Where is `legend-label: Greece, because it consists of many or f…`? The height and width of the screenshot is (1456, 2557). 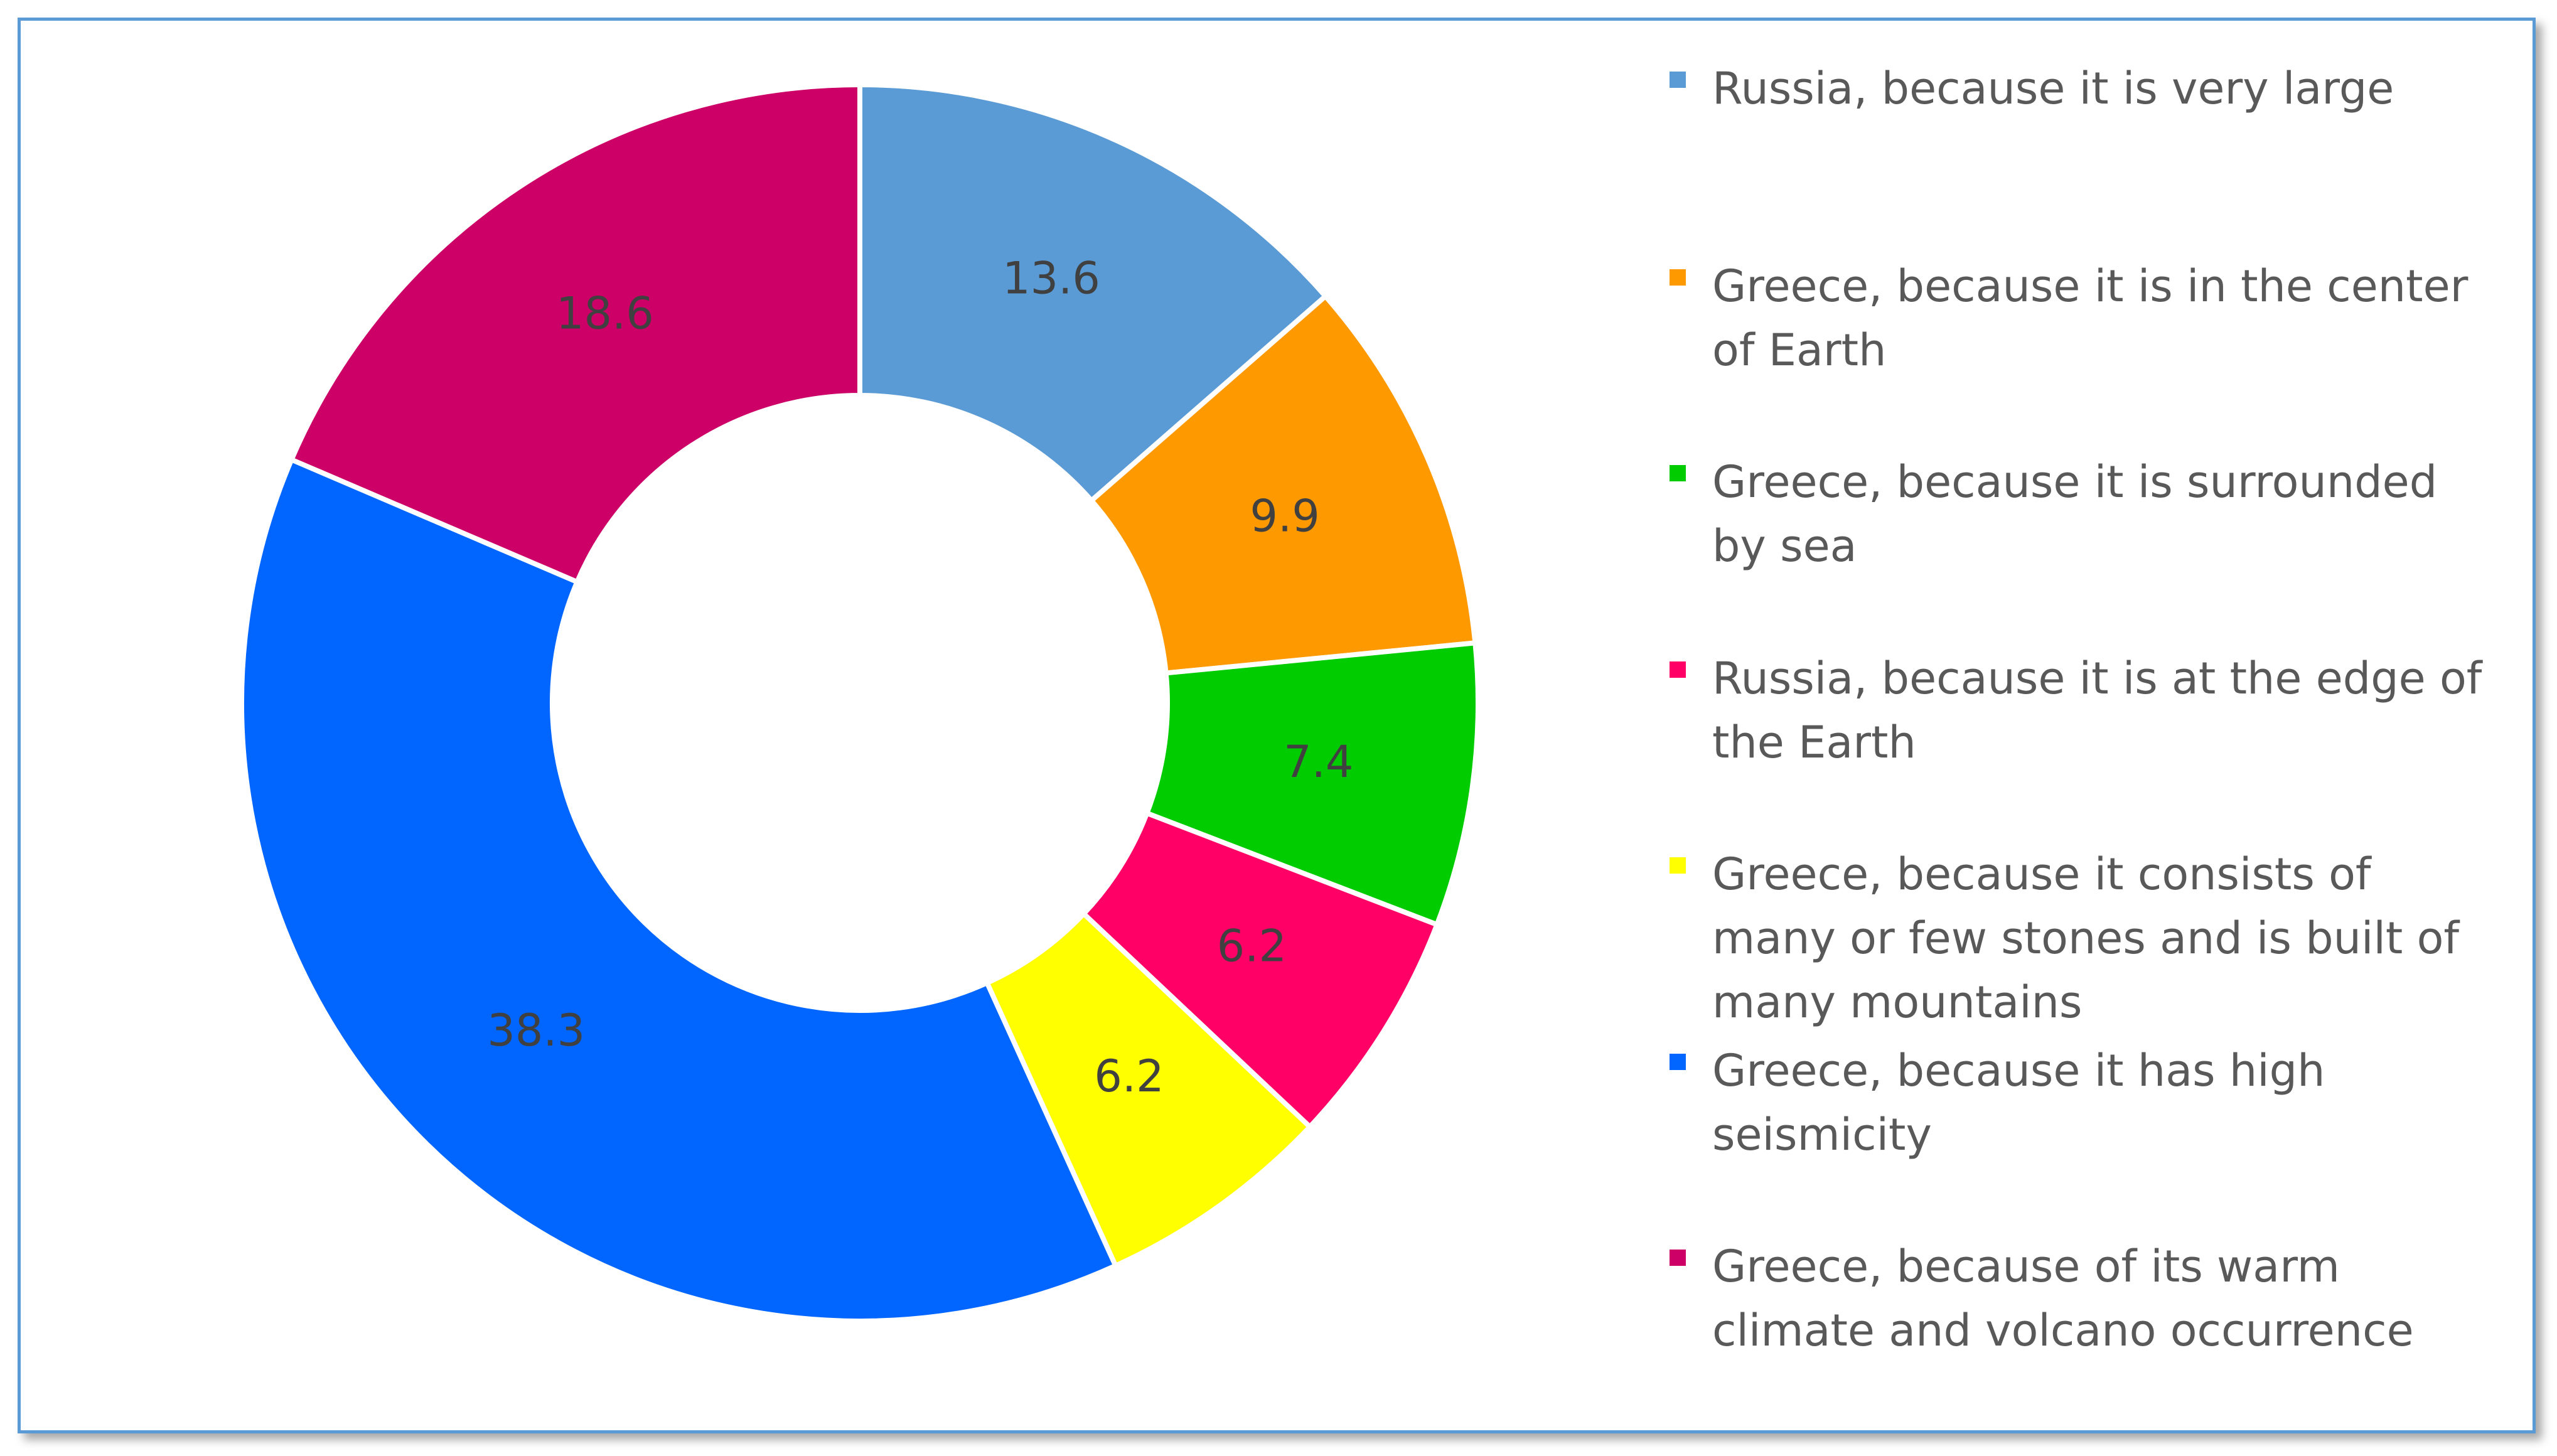
legend-label: Greece, because it consists of many or f… is located at coordinates (2086, 938).